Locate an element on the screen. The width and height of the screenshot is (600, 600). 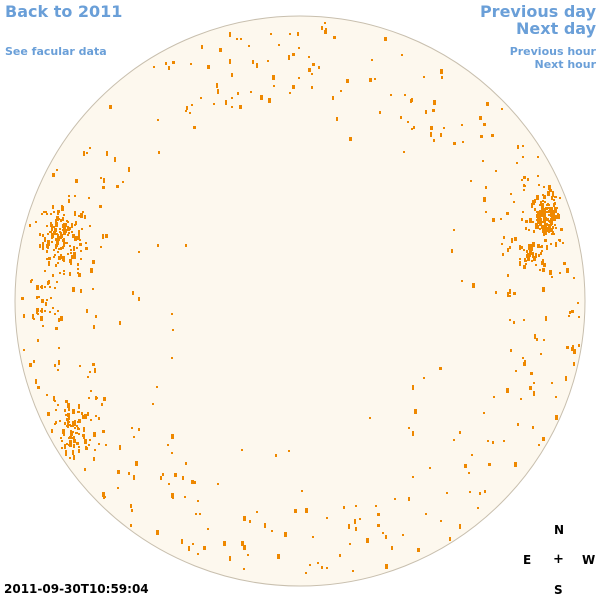
see-facular-data-link: See facular data is located at coordinates (56, 51).